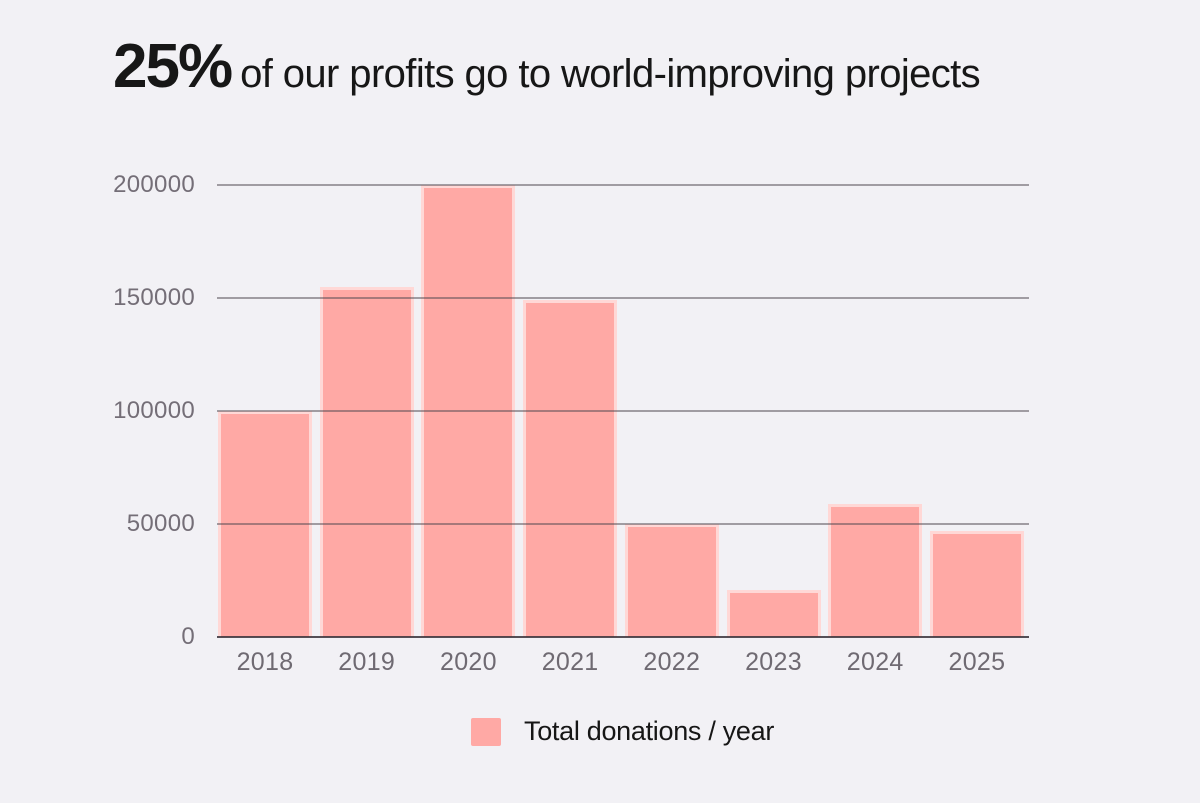 The width and height of the screenshot is (1200, 803). I want to click on y-tick-200000: 200000, so click(154, 184).